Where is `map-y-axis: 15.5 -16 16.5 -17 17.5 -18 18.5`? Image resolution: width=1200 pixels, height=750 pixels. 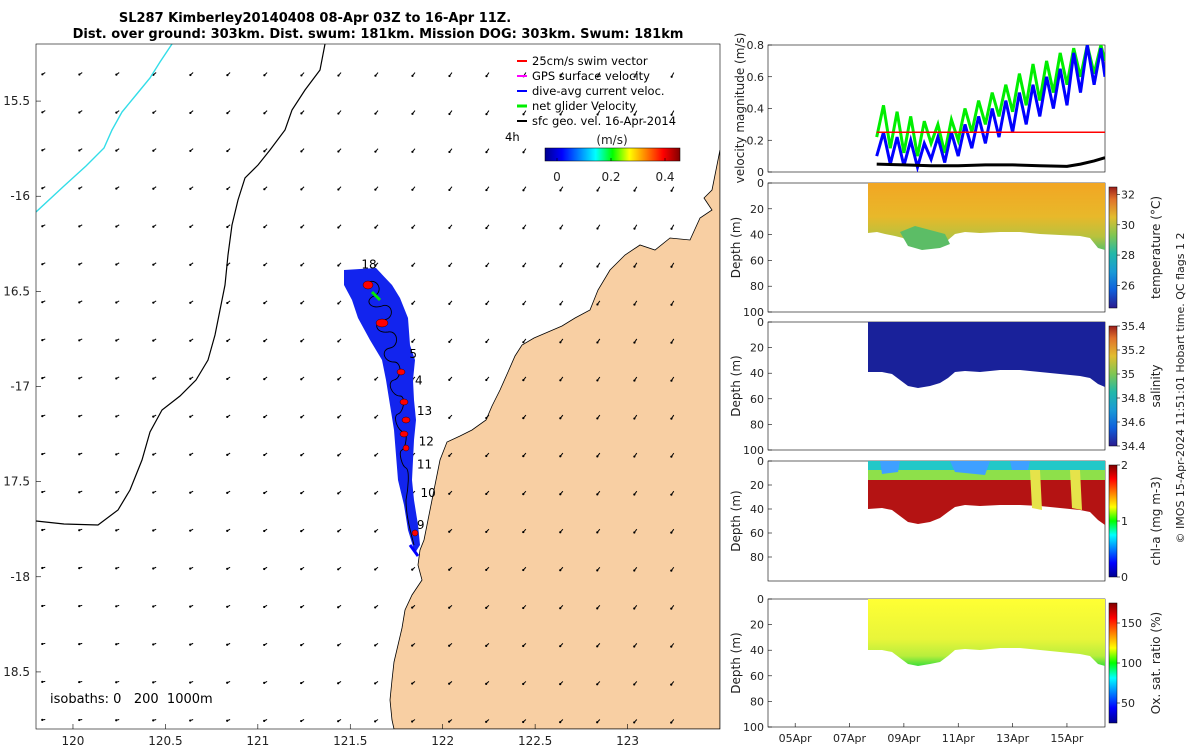 map-y-axis: 15.5 -16 16.5 -17 17.5 -18 18.5 is located at coordinates (22, 386).